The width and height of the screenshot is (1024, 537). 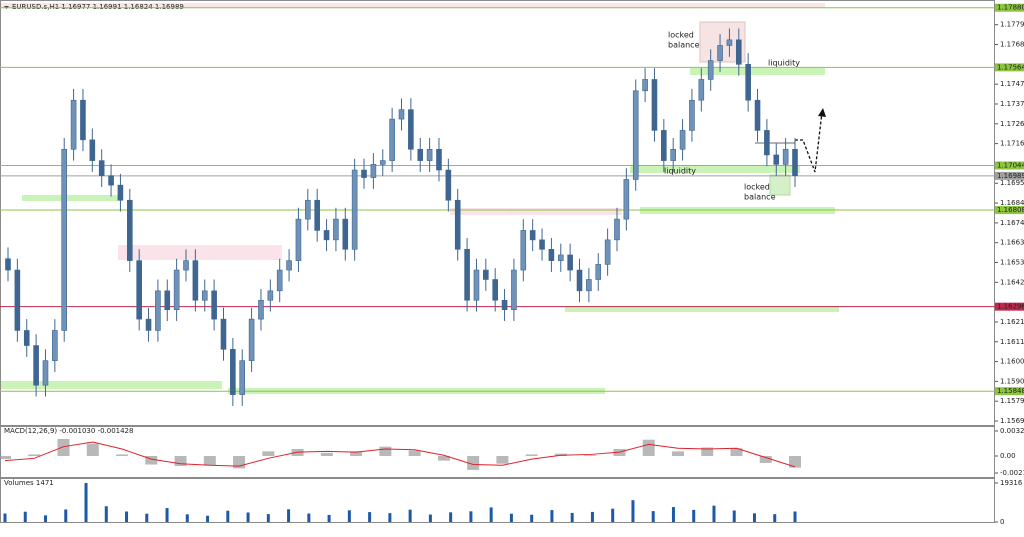 I want to click on level-label: 1.15848, so click(x=1010, y=391).